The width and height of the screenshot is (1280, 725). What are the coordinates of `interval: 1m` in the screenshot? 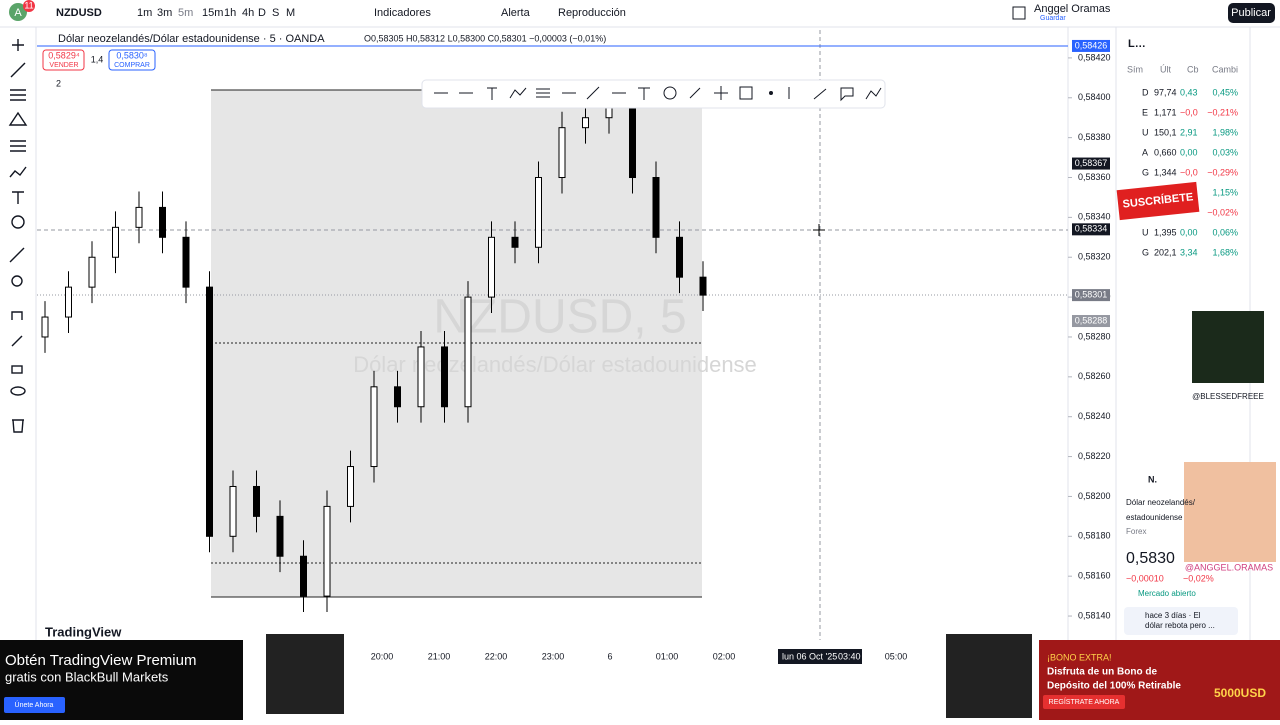 It's located at (144, 13).